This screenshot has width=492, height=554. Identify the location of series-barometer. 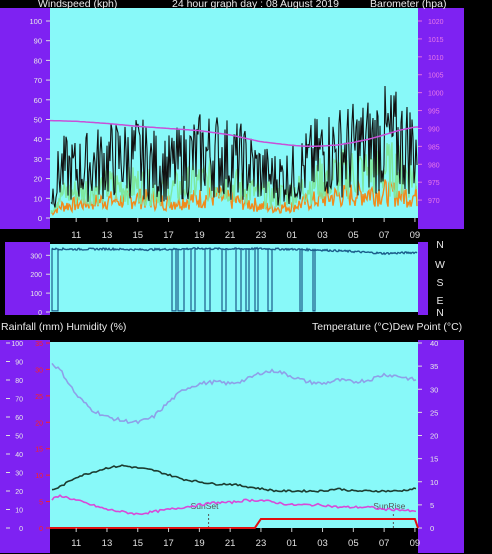
(234, 133).